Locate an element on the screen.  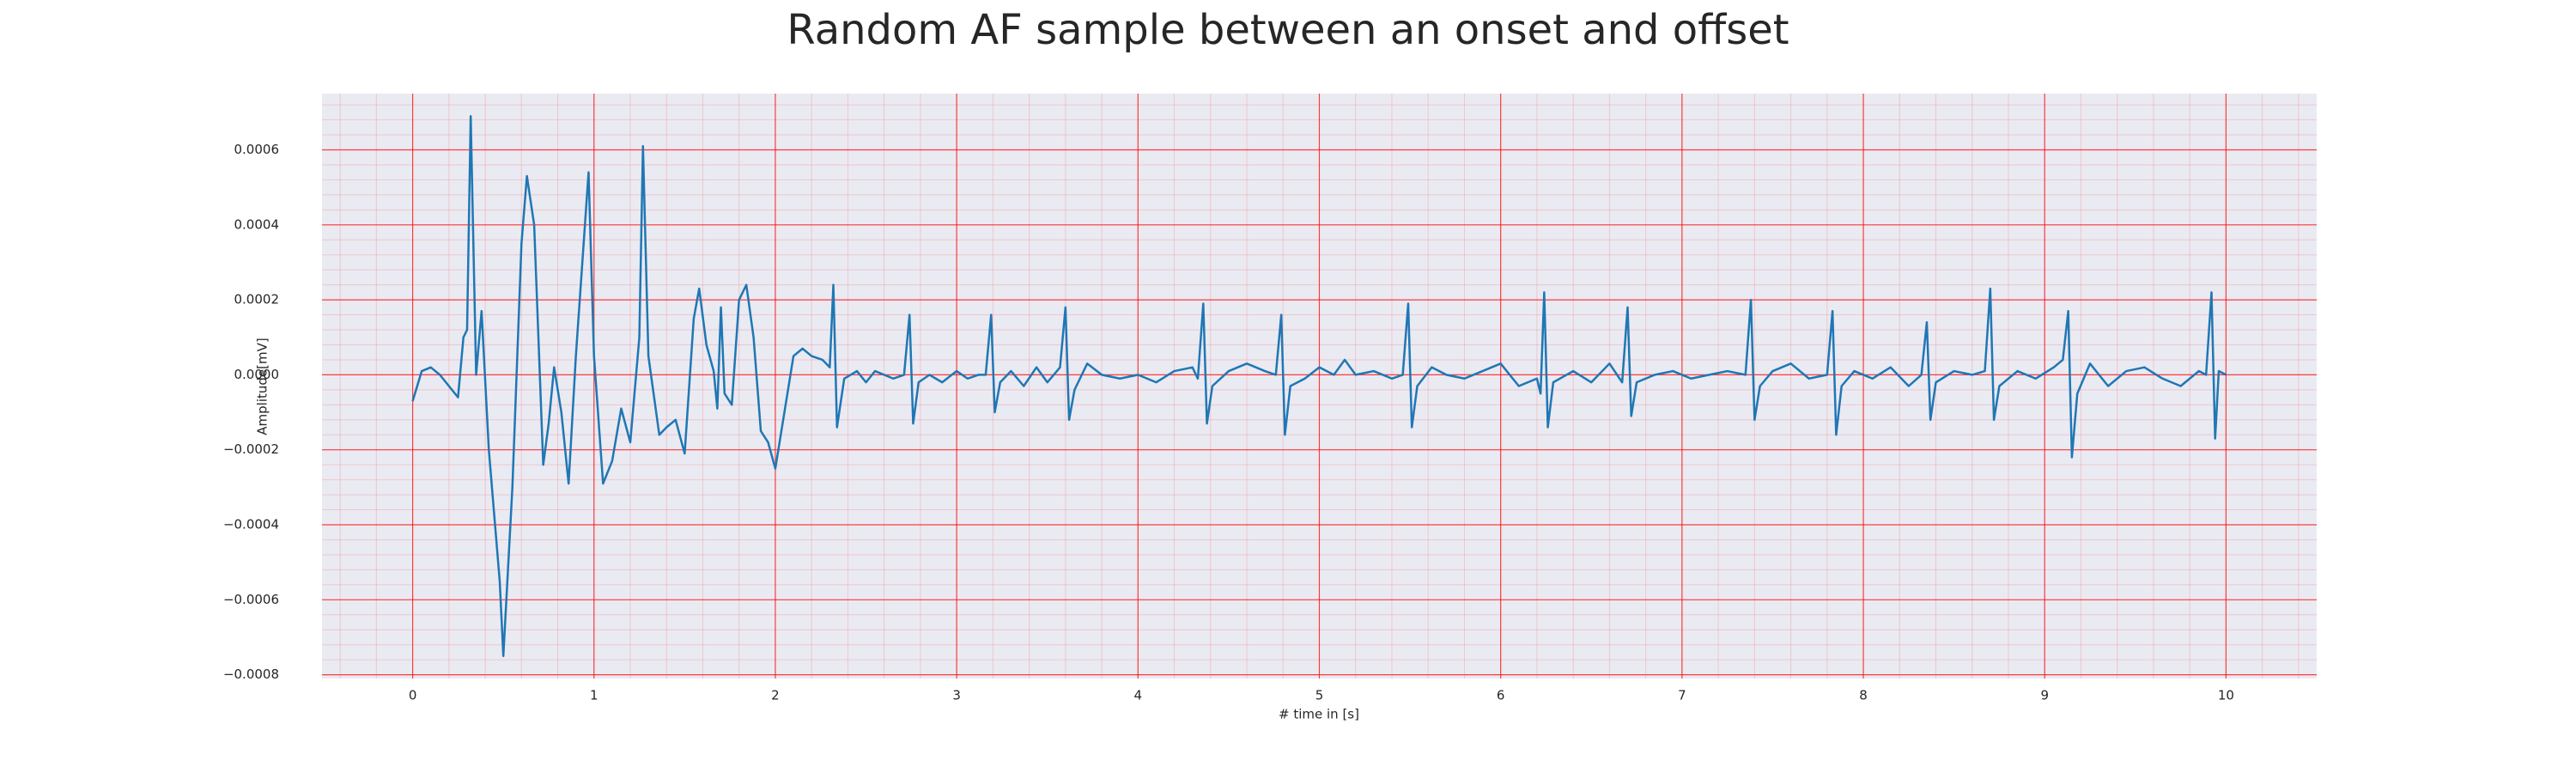
y-tick-label: 0.0000 is located at coordinates (257, 374).